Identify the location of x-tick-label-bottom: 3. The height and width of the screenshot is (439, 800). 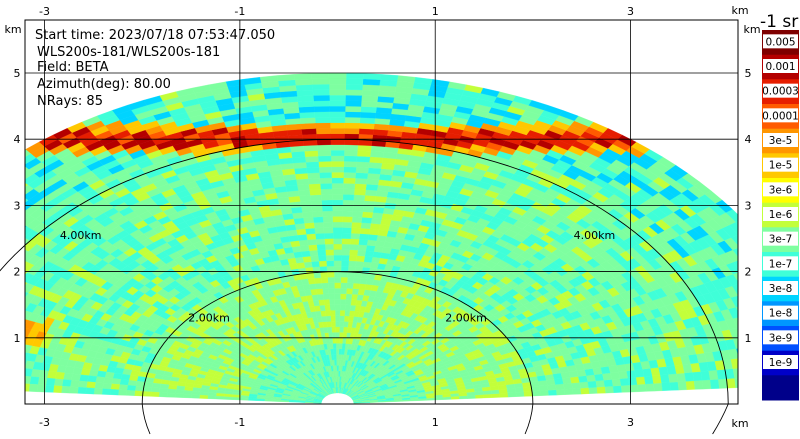
(630, 422).